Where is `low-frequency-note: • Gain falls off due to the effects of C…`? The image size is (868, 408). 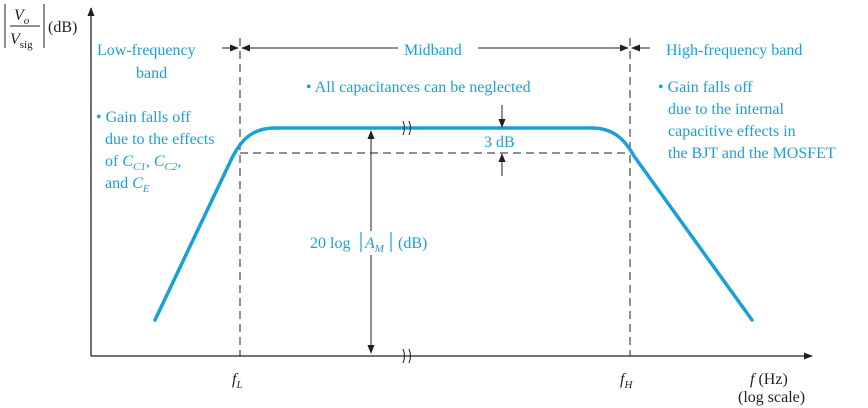 low-frequency-note: • Gain falls off due to the effects of C… is located at coordinates (155, 152).